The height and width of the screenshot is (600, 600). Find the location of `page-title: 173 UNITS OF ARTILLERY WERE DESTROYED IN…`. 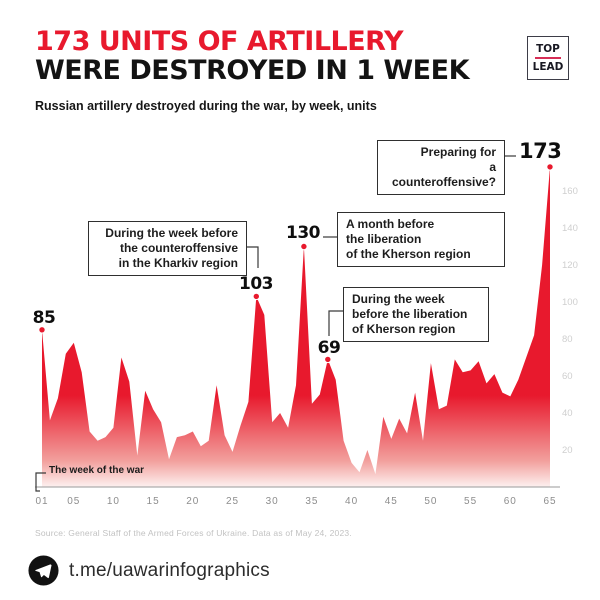

page-title: 173 UNITS OF ARTILLERY WERE DESTROYED IN… is located at coordinates (252, 56).